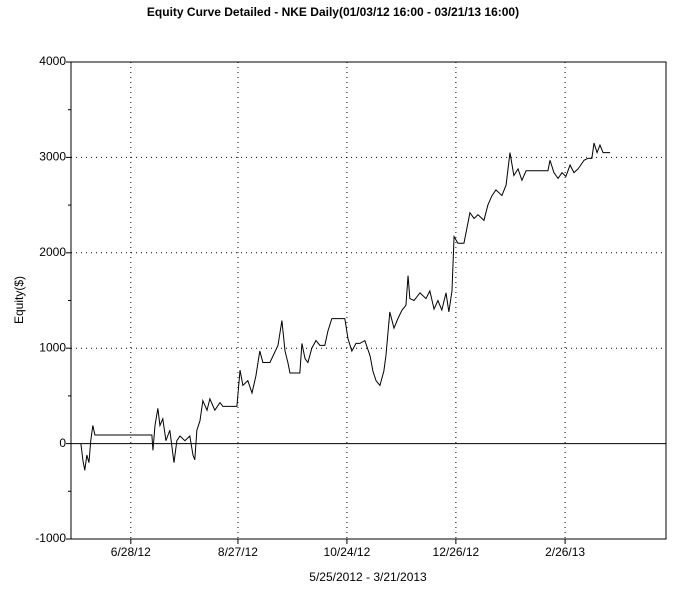  I want to click on x-axis-label: 5/25/2012 - 3/21/2013, so click(368, 577).